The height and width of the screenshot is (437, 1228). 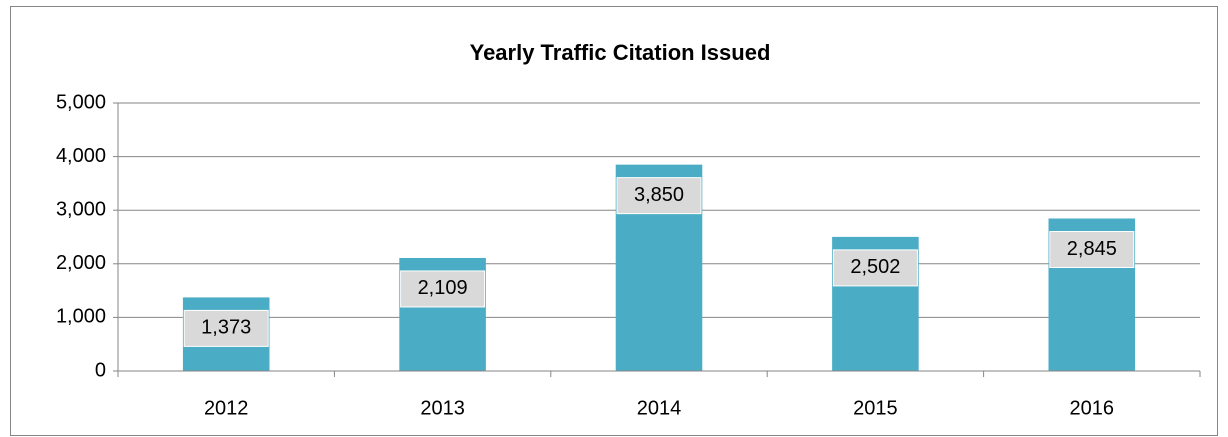 What do you see at coordinates (1092, 408) in the screenshot?
I see `x-tick-label: 2016` at bounding box center [1092, 408].